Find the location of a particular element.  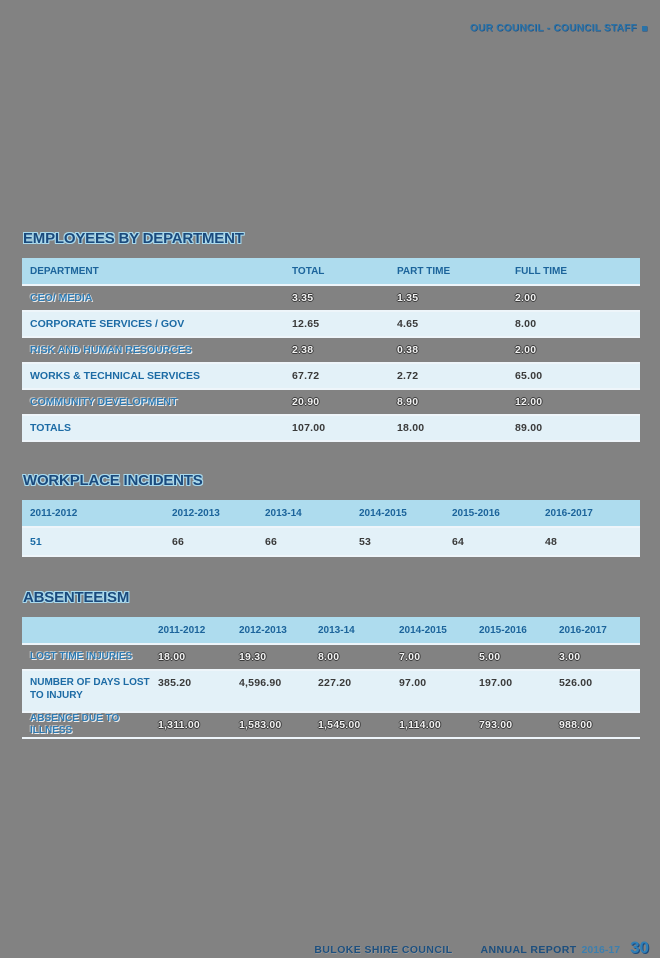

footer-report-year: 2016-17 is located at coordinates (601, 950).